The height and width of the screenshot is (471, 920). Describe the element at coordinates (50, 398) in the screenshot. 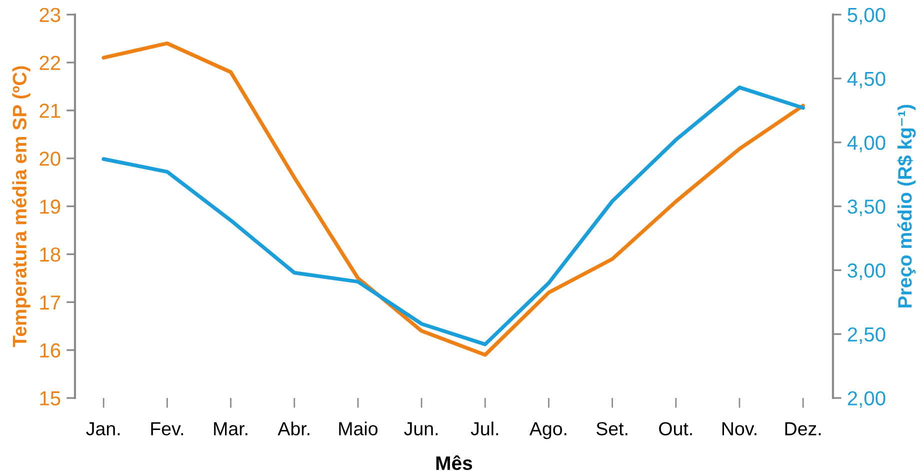

I see `y-tick-label: 15` at that location.